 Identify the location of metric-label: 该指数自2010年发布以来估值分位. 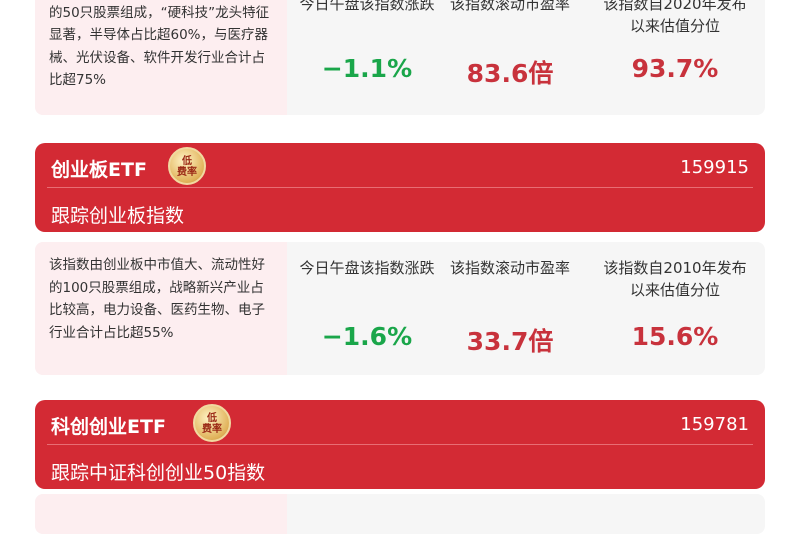
(675, 279).